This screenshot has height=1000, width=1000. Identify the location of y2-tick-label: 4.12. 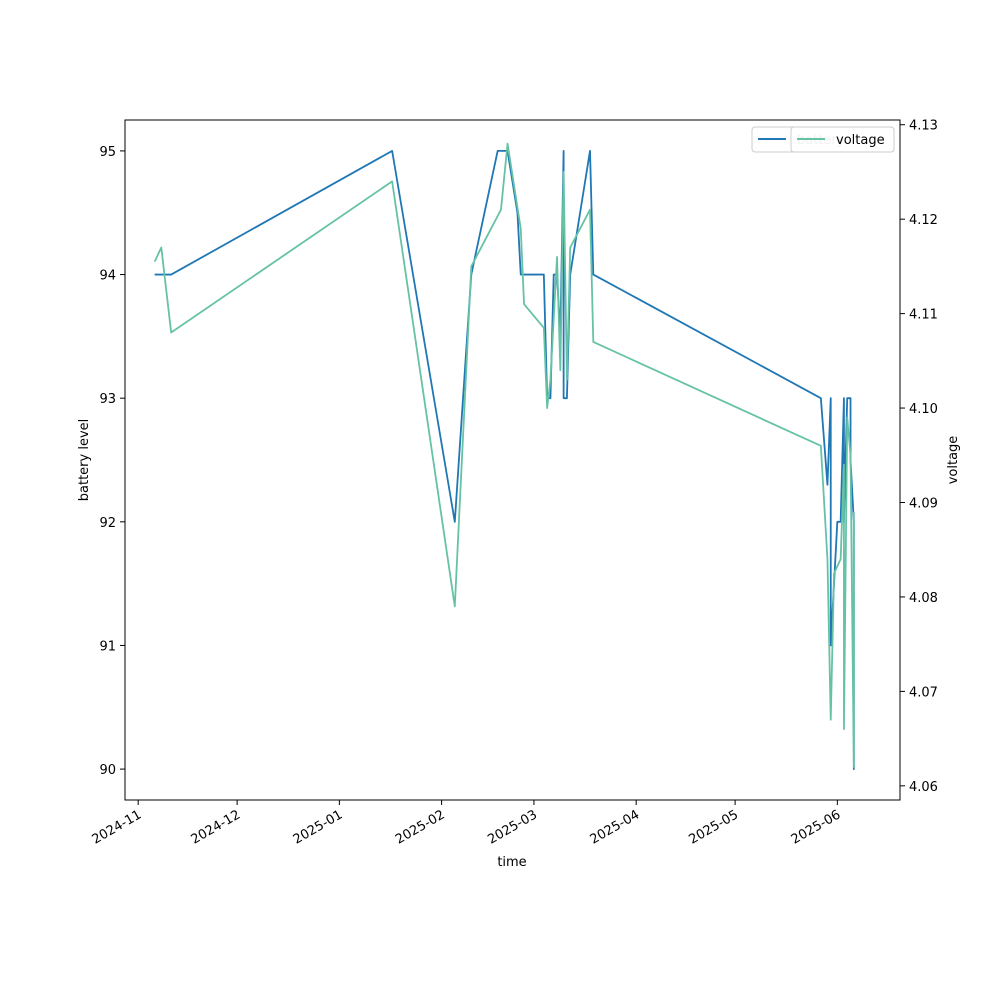
(923, 220).